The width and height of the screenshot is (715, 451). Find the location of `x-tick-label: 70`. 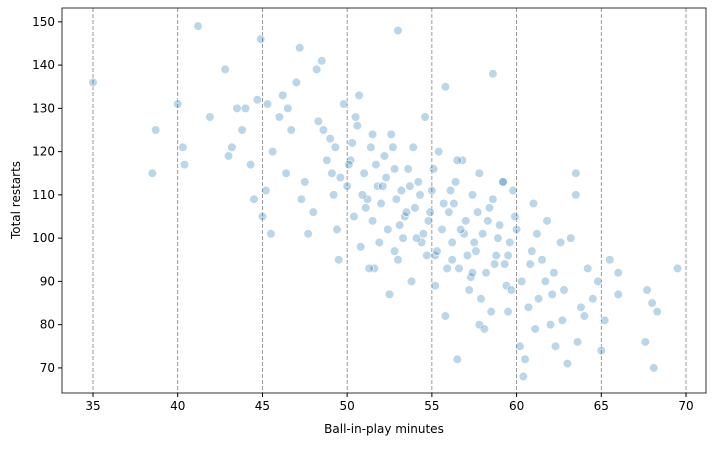

x-tick-label: 70 is located at coordinates (685, 406).